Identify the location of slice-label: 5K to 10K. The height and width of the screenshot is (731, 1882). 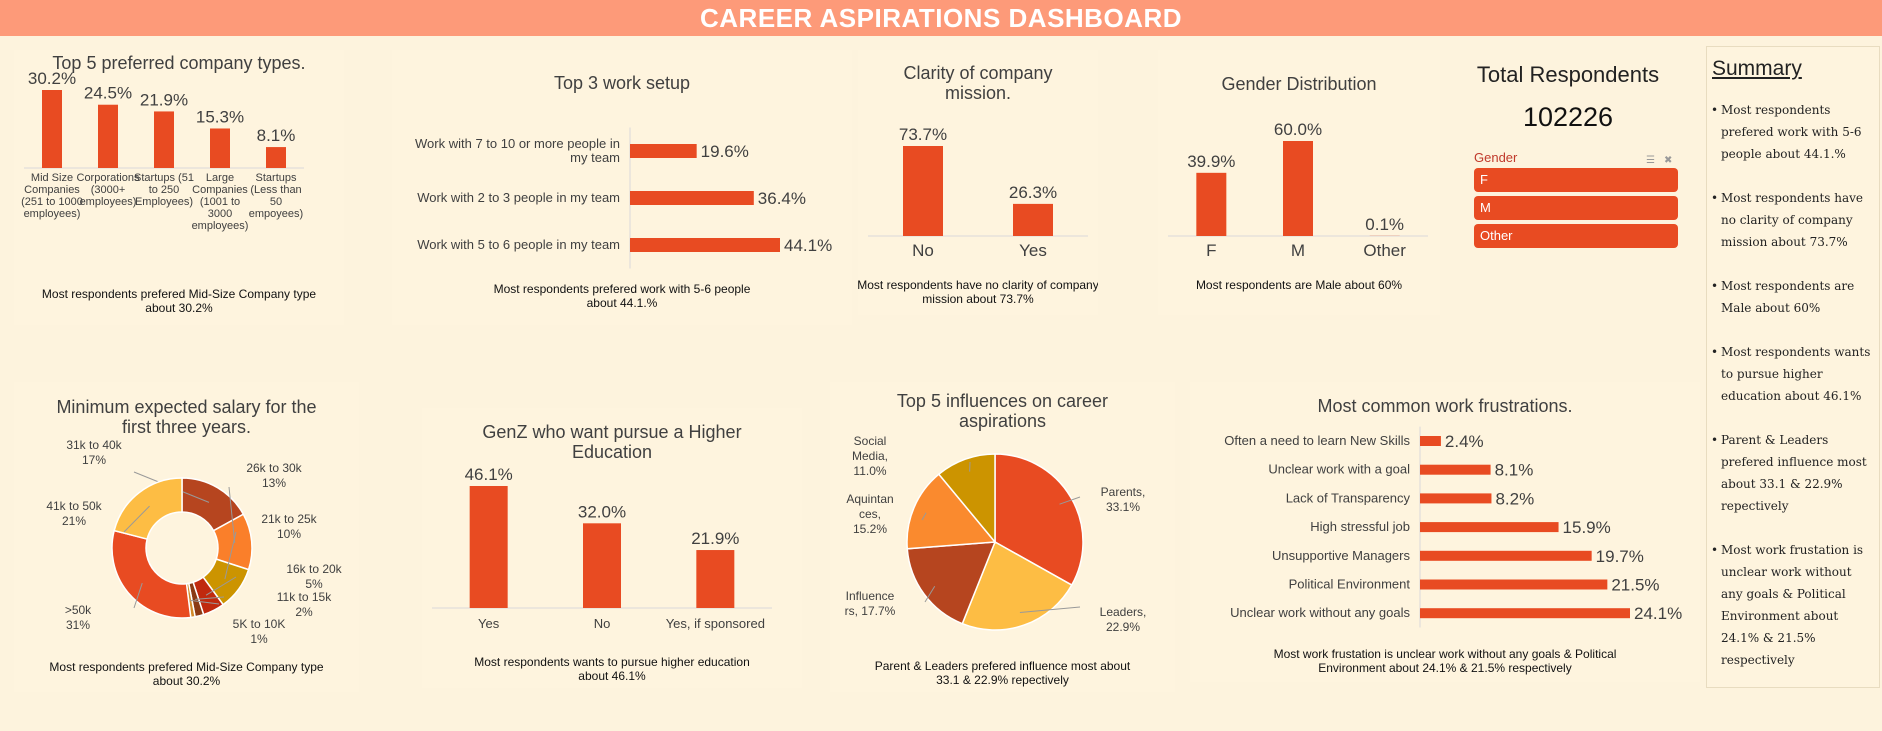
(259, 624).